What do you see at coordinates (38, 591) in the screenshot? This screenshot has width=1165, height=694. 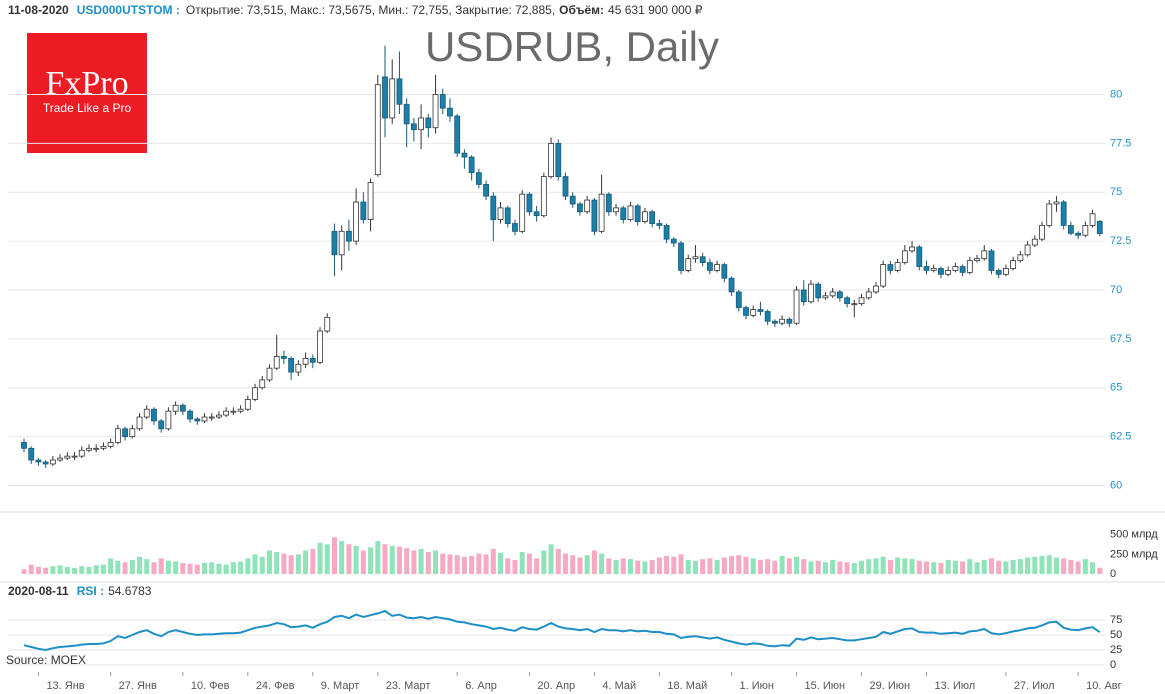 I see `rsi-date: 2020-08-11` at bounding box center [38, 591].